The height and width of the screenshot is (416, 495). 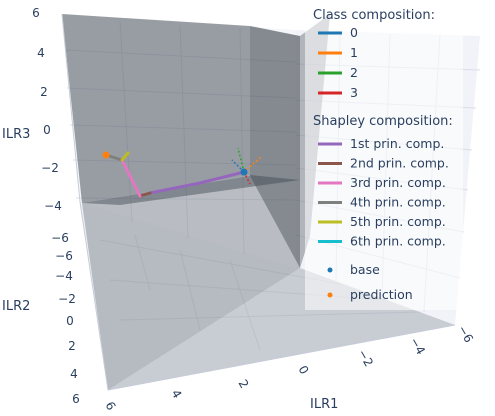 What do you see at coordinates (175, 163) in the screenshot?
I see `points-layer` at bounding box center [175, 163].